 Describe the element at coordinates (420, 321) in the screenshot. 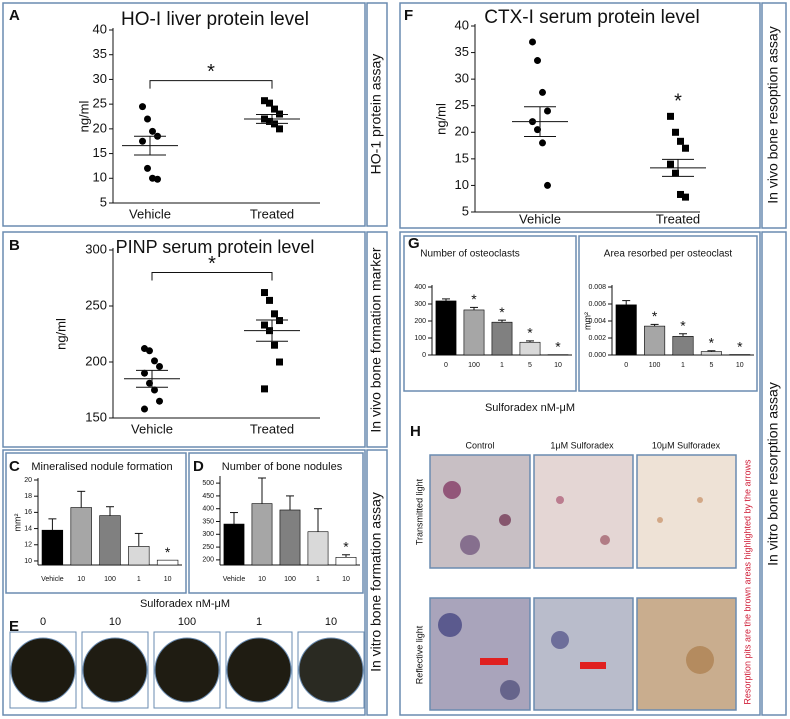

I see `y-tick-label: 200` at that location.